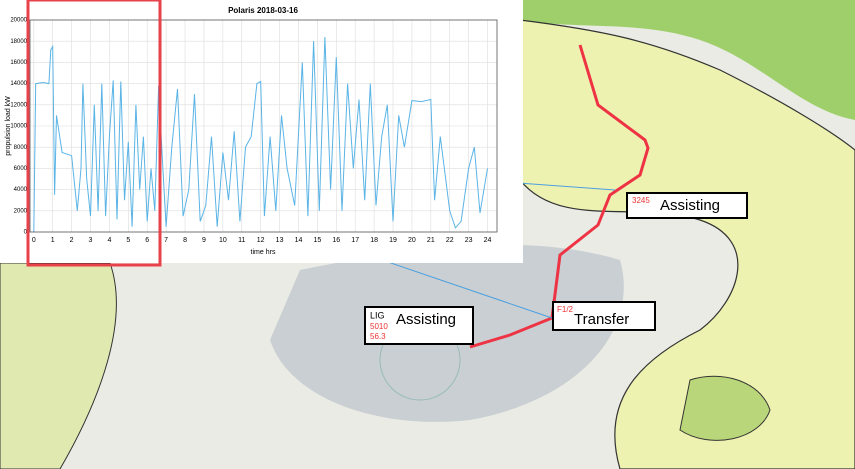  What do you see at coordinates (374, 240) in the screenshot?
I see `x-tick-label: 18` at bounding box center [374, 240].